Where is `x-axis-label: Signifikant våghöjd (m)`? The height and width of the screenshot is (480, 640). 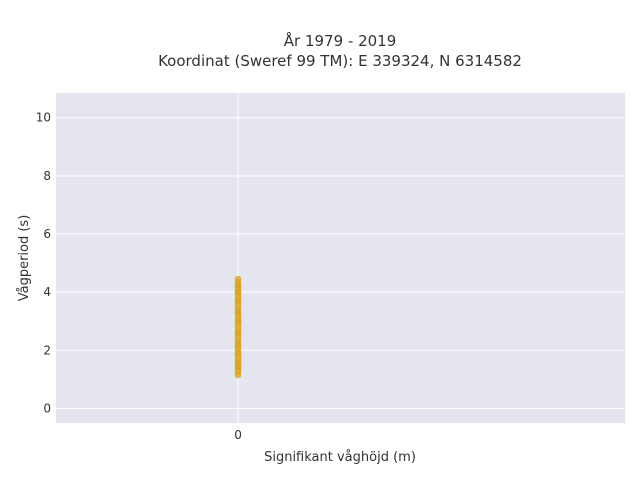
x-axis-label: Signifikant våghöjd (m) is located at coordinates (340, 457).